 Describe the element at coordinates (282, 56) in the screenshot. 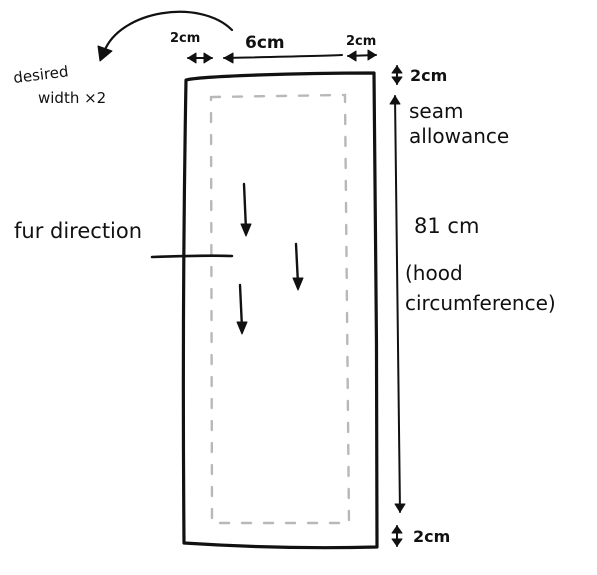

I see `top-dimension-arrows` at that location.